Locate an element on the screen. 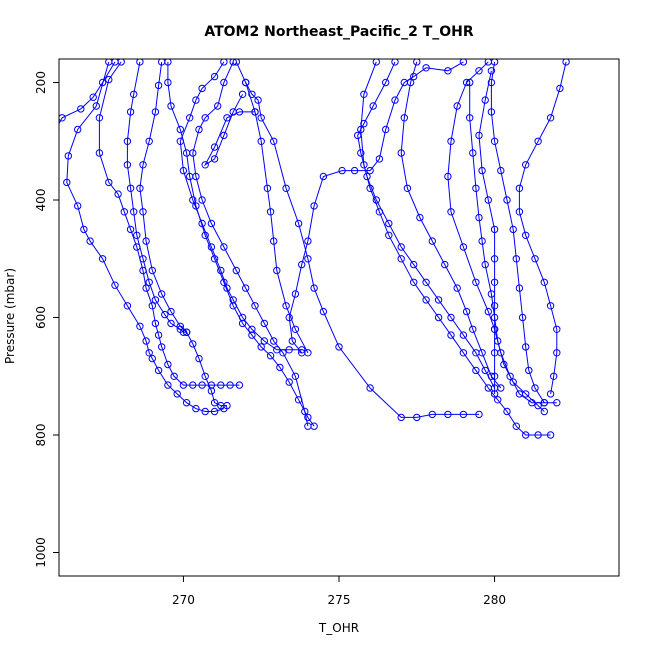  y-tick-label: 1000 is located at coordinates (41, 552).